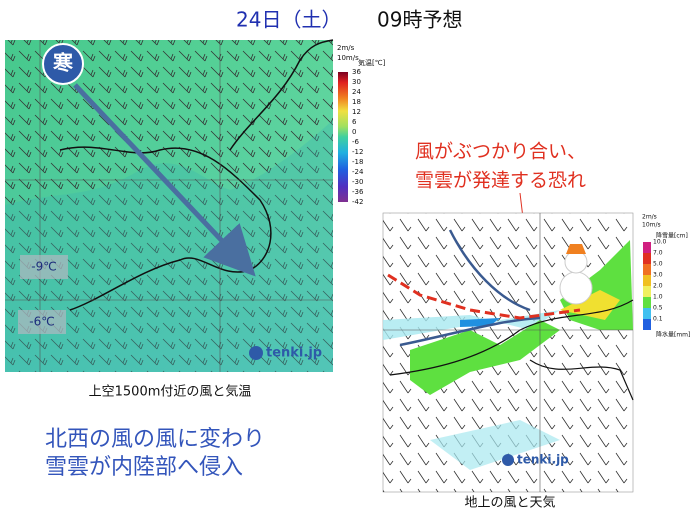 This screenshot has height=523, width=692. I want to click on cold-label: 寒, so click(63, 63).